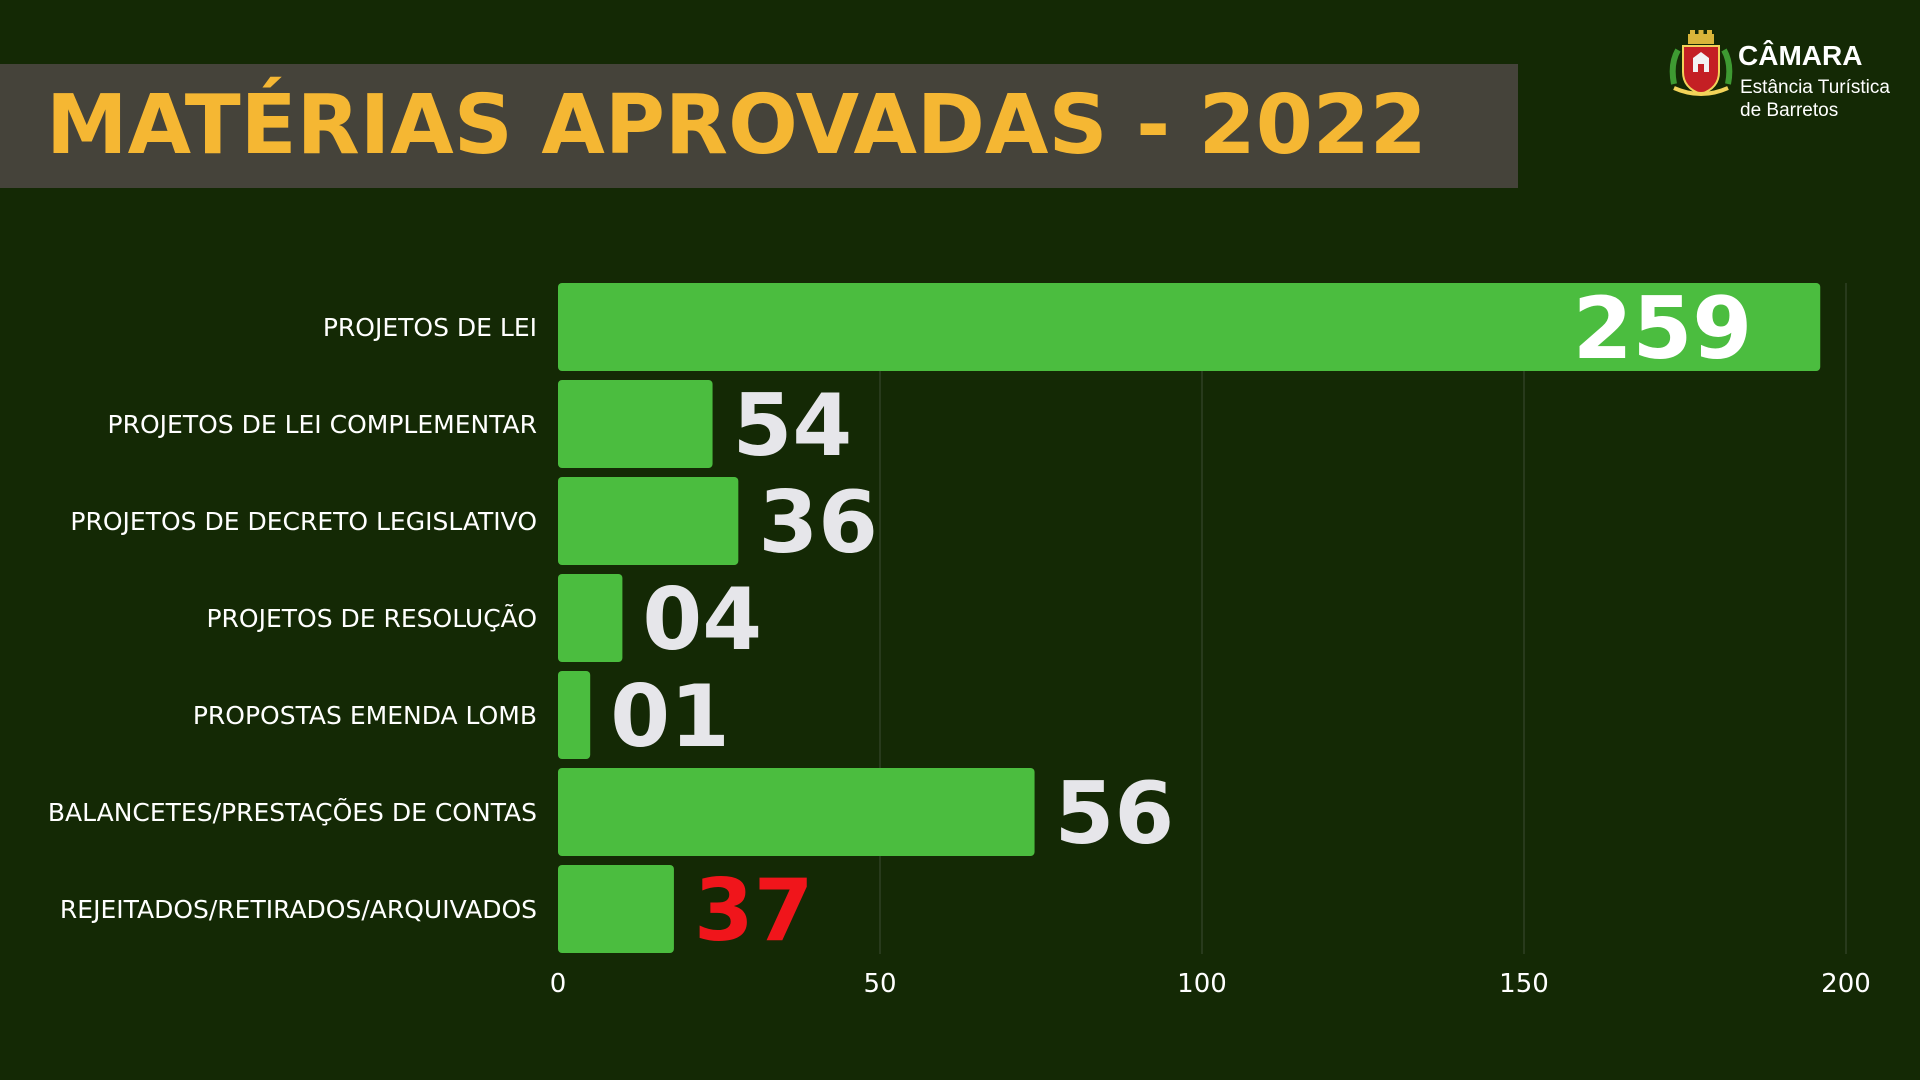 This screenshot has height=1080, width=1920. What do you see at coordinates (322, 424) in the screenshot?
I see `category-label: PROJETOS DE LEI COMPLEMENTAR` at bounding box center [322, 424].